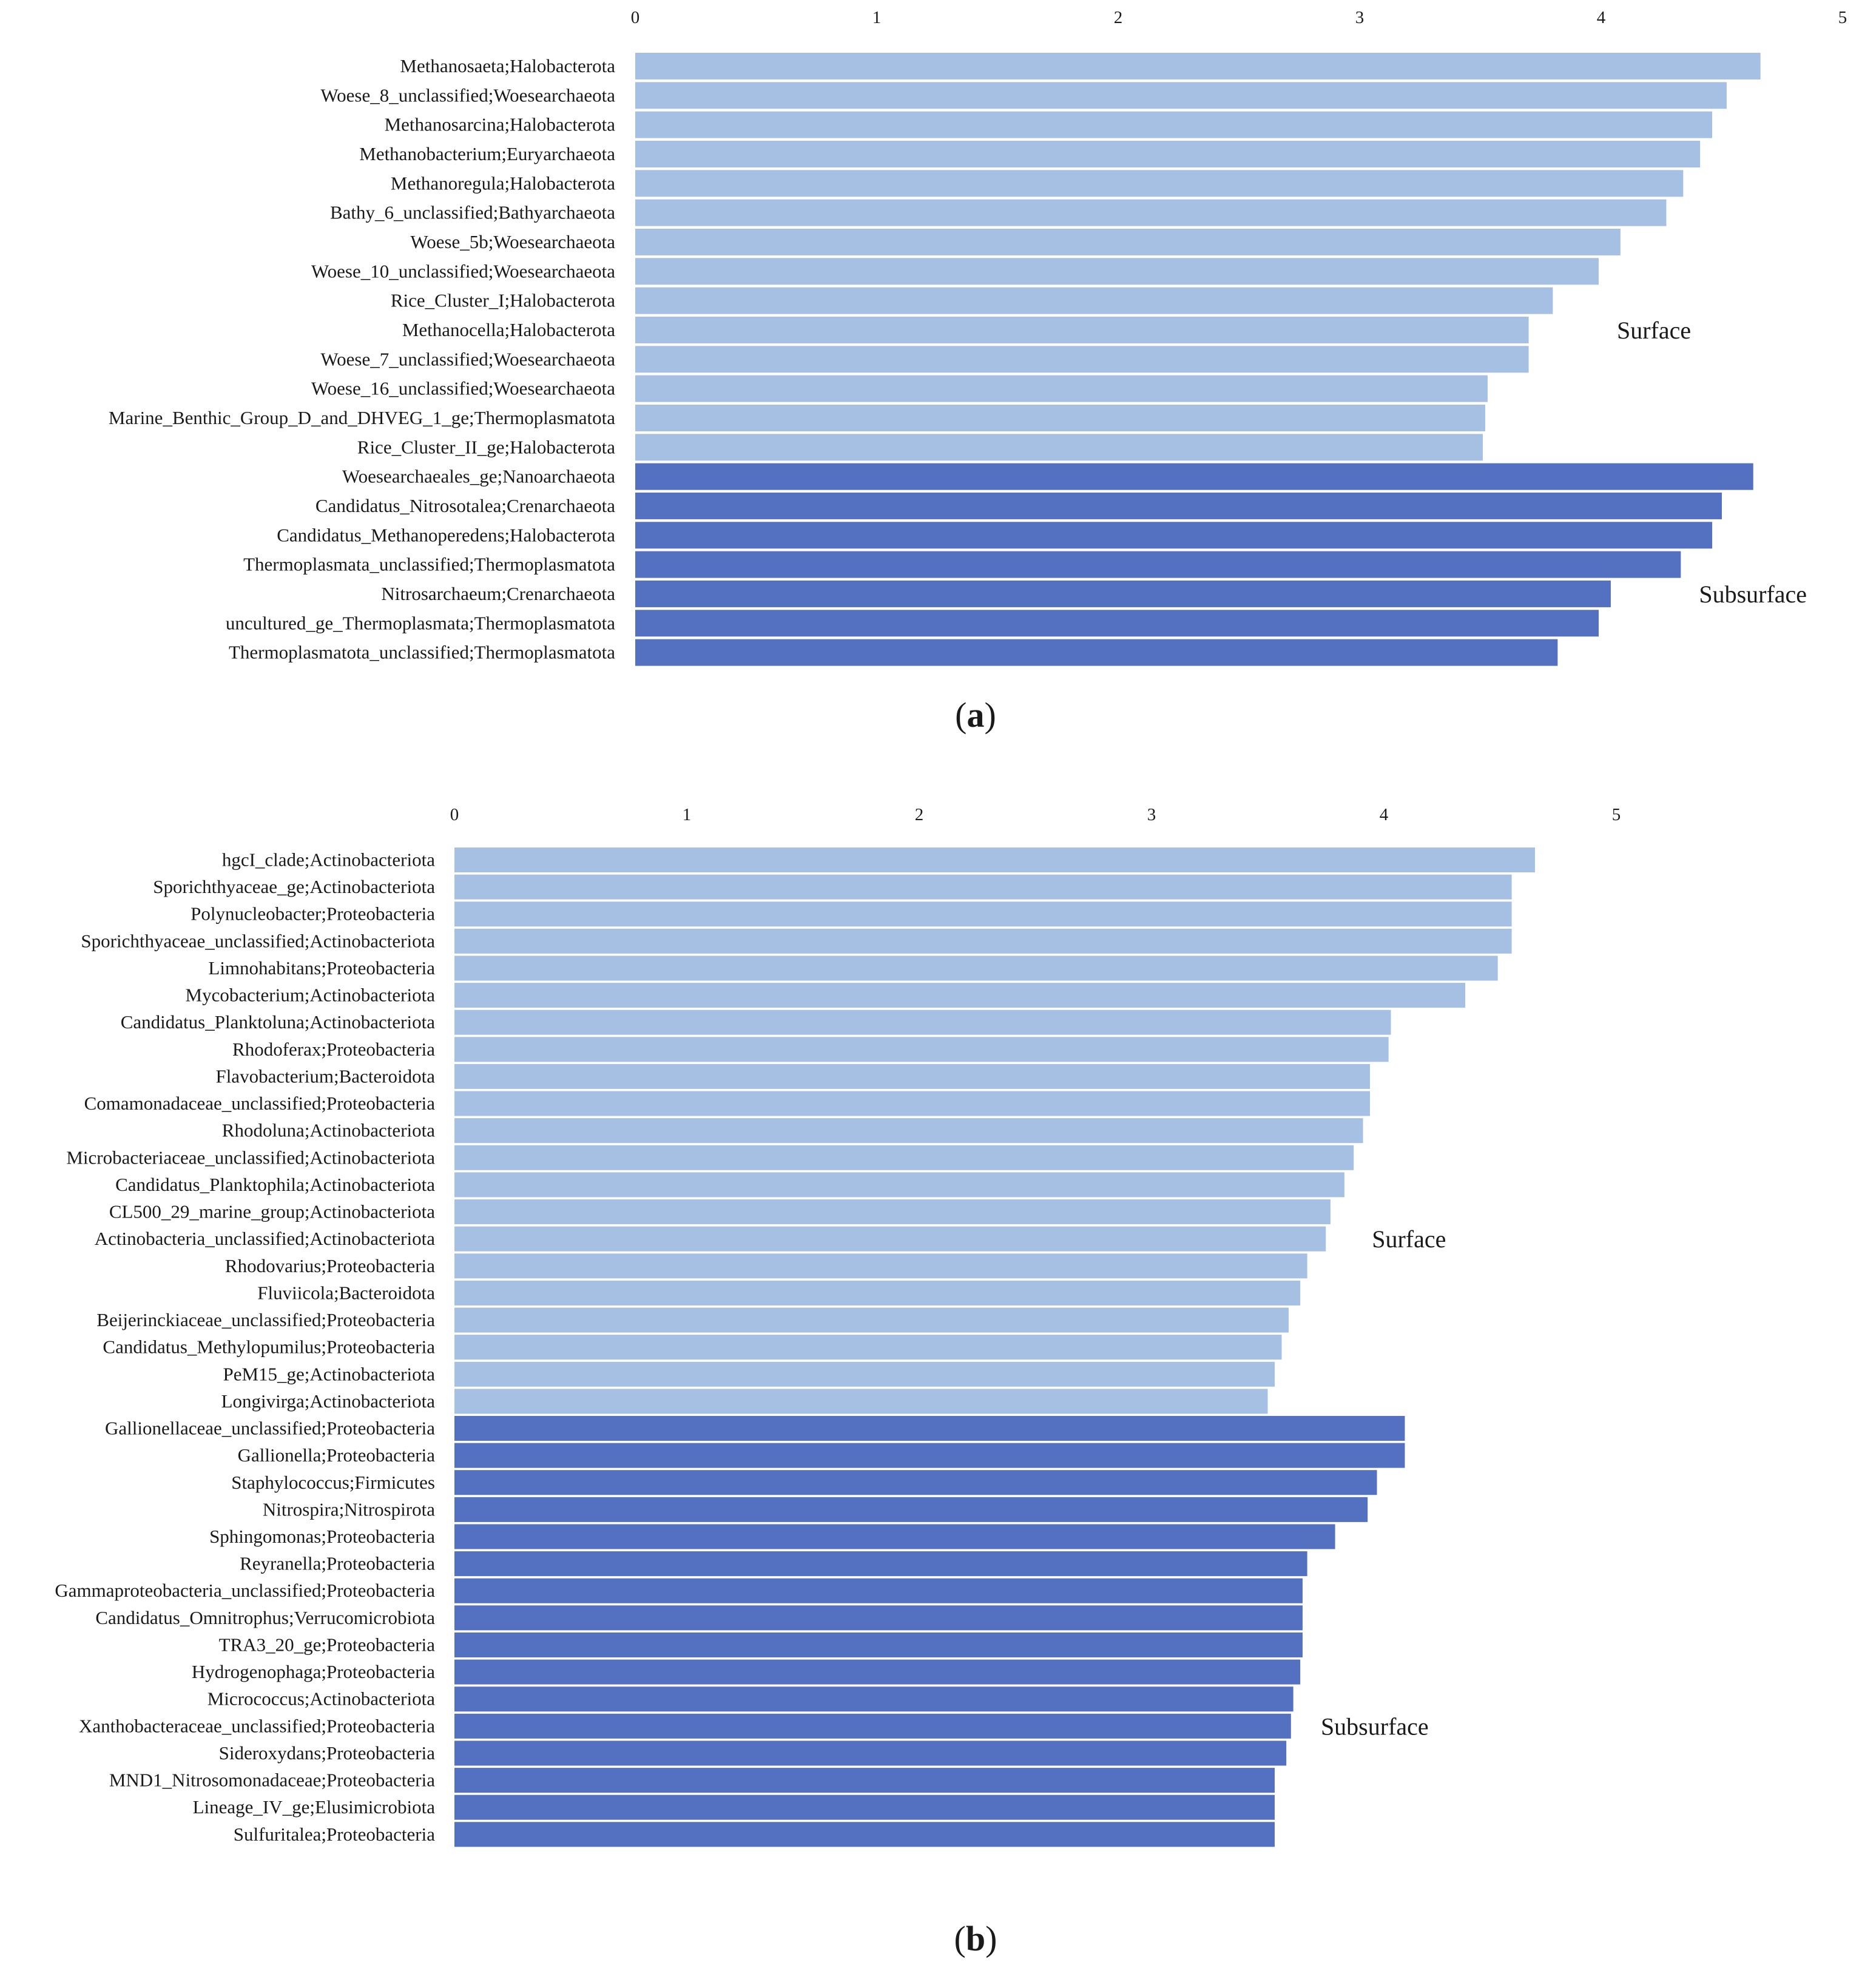 The width and height of the screenshot is (1862, 1988). What do you see at coordinates (479, 477) in the screenshot?
I see `category-label: Woesearchaeales_ge;Nanoarchaeota` at bounding box center [479, 477].